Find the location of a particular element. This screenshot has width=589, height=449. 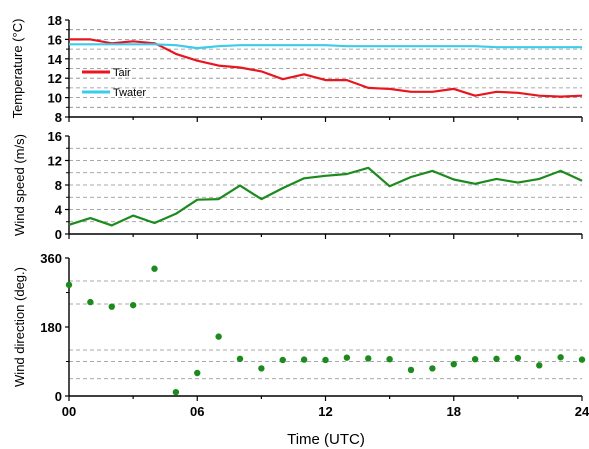

y-tick-label: 10 is located at coordinates (55, 98).